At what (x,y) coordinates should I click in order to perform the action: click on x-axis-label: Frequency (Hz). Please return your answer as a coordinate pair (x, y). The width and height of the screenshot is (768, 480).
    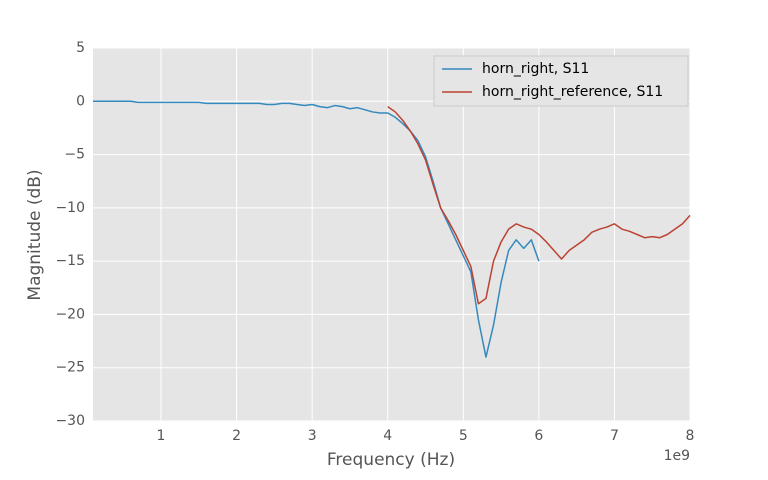
    Looking at the image, I should click on (391, 460).